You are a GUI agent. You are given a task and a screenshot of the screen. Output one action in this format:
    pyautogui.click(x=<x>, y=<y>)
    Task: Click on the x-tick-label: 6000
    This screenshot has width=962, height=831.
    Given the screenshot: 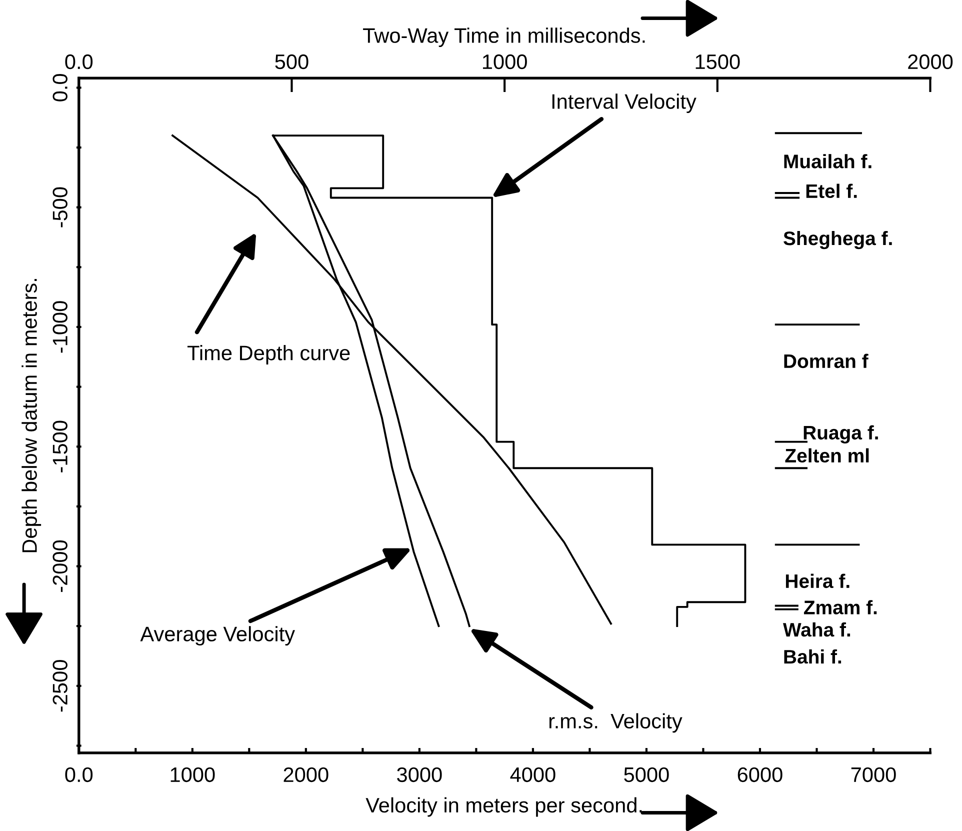 What is the action you would take?
    pyautogui.click(x=760, y=774)
    